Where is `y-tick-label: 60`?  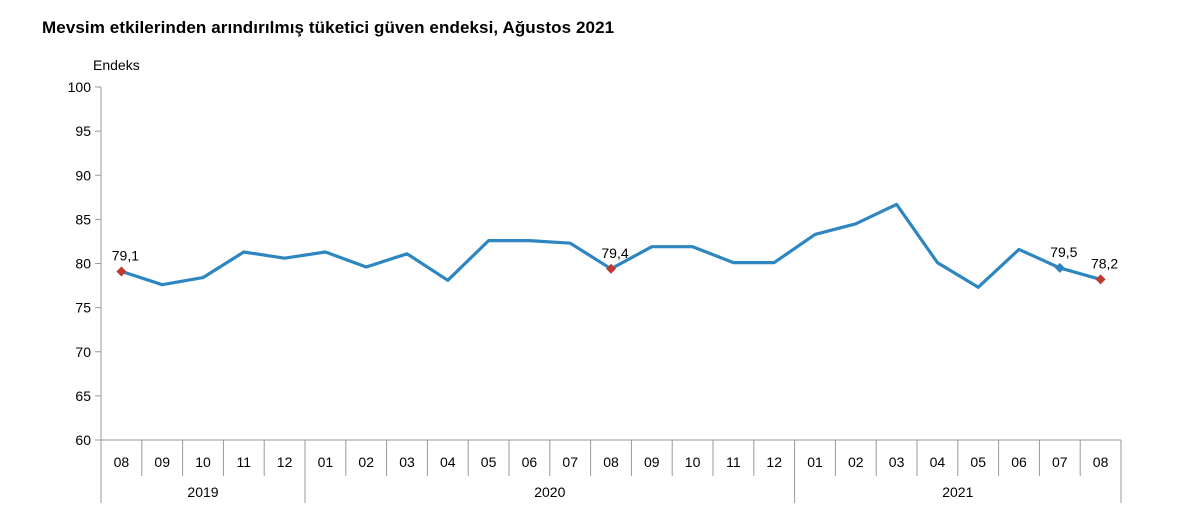
y-tick-label: 60 is located at coordinates (83, 440).